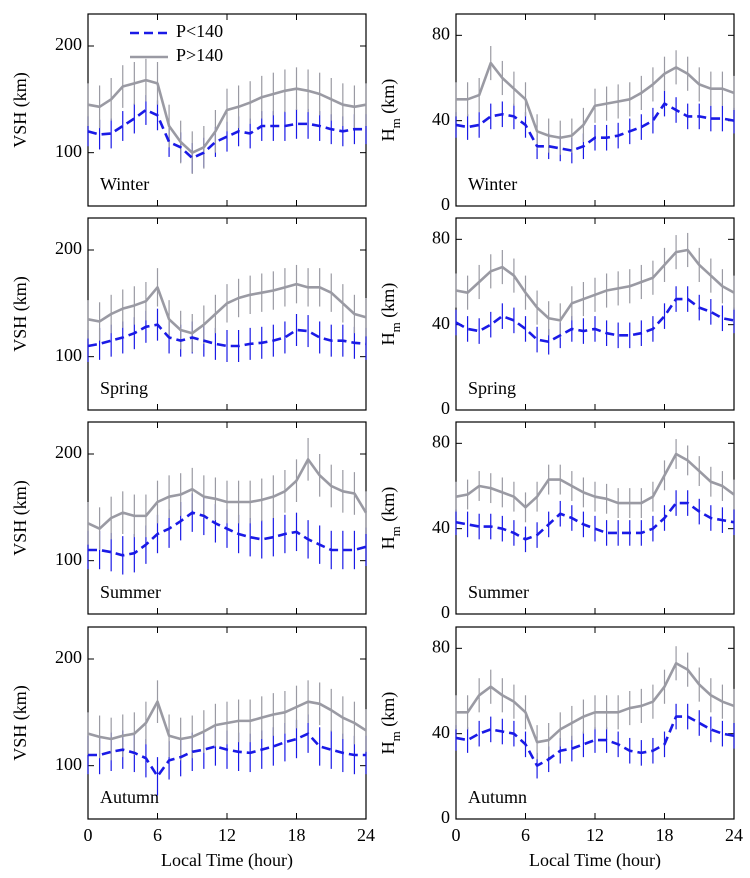  I want to click on panel: 0 40 80 Hm (km) Winter, so click(556, 113).